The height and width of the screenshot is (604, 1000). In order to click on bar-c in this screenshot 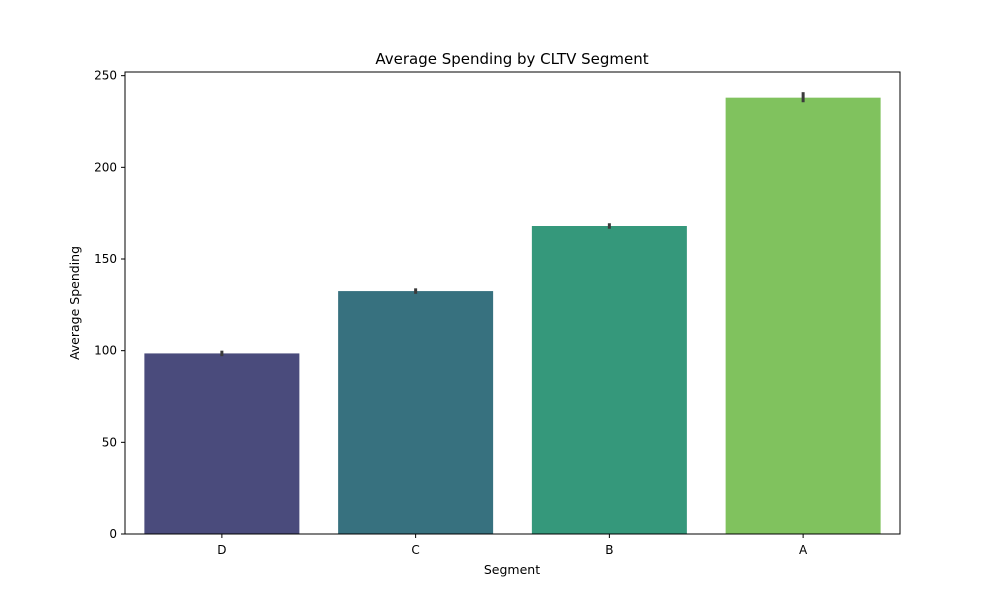, I will do `click(416, 412)`.